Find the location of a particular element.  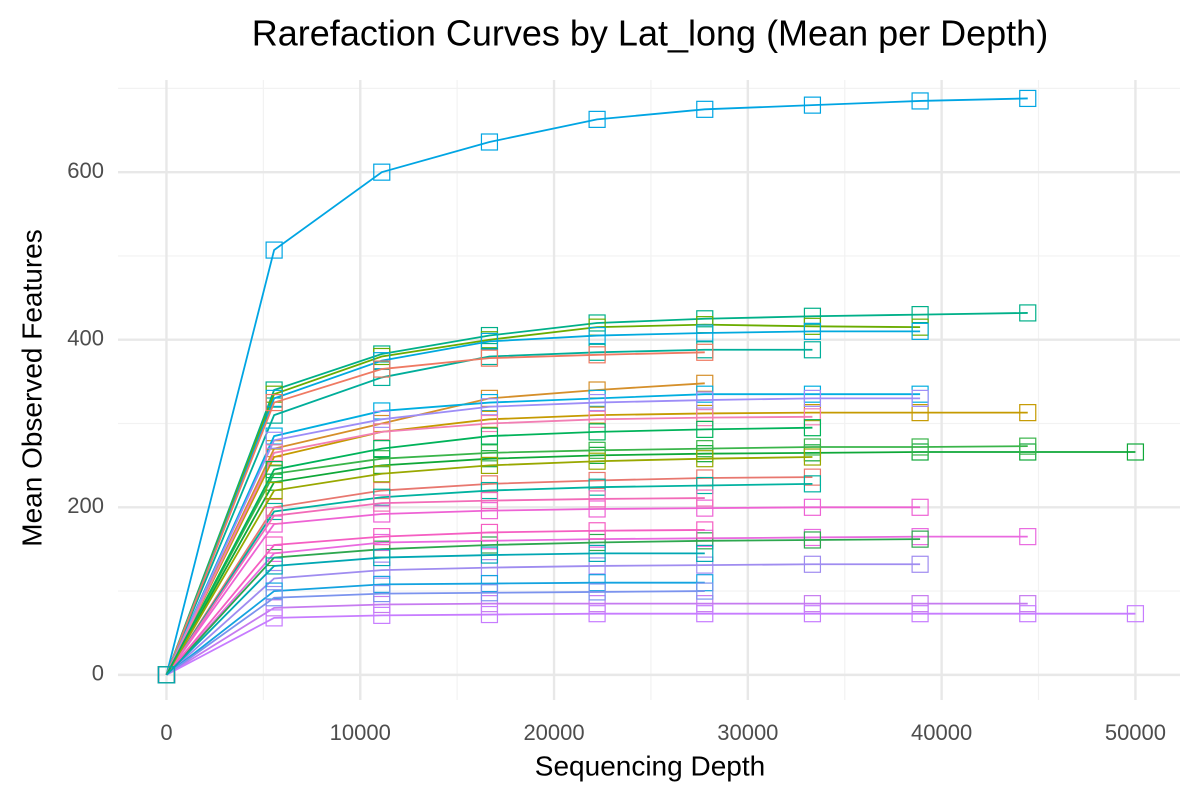

x-tick-label: 10000 is located at coordinates (360, 732).